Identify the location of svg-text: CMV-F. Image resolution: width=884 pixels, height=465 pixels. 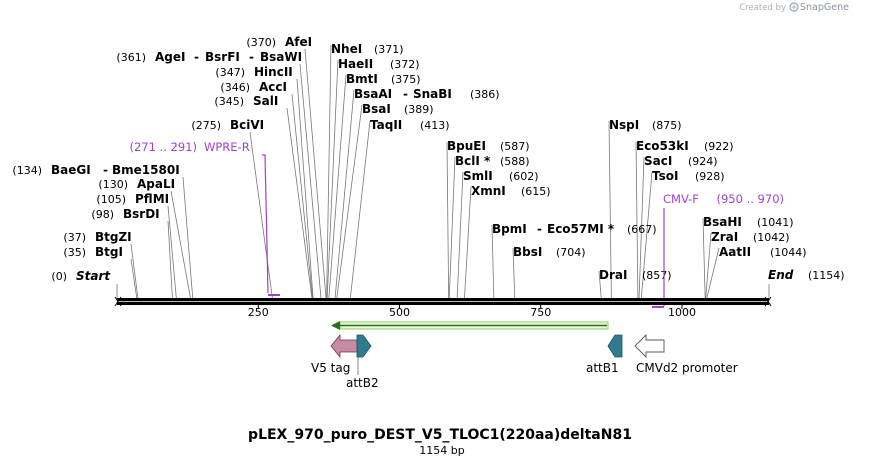
(681, 199).